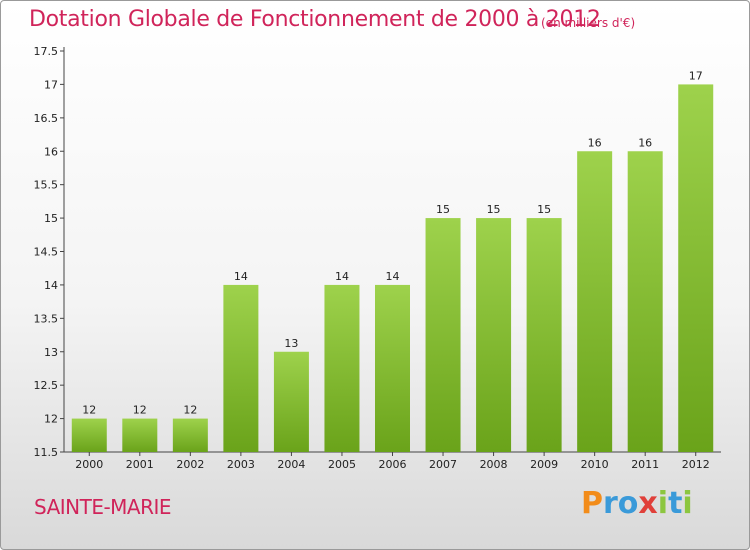  What do you see at coordinates (592, 503) in the screenshot?
I see `logo-letter: P` at bounding box center [592, 503].